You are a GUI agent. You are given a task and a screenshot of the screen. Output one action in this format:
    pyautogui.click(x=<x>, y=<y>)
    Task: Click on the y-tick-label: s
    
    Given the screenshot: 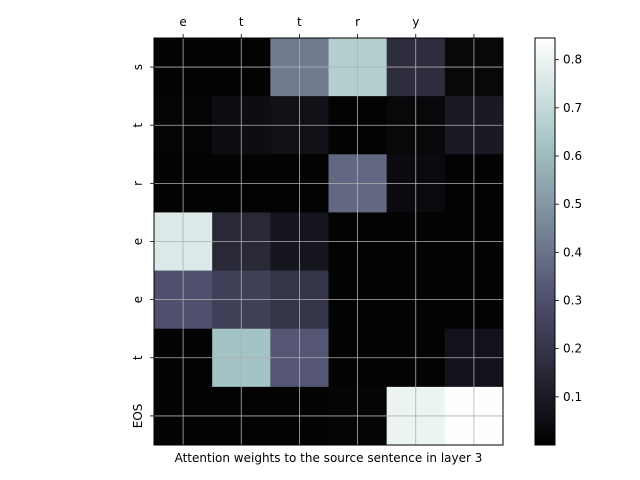 What is the action you would take?
    pyautogui.click(x=138, y=67)
    